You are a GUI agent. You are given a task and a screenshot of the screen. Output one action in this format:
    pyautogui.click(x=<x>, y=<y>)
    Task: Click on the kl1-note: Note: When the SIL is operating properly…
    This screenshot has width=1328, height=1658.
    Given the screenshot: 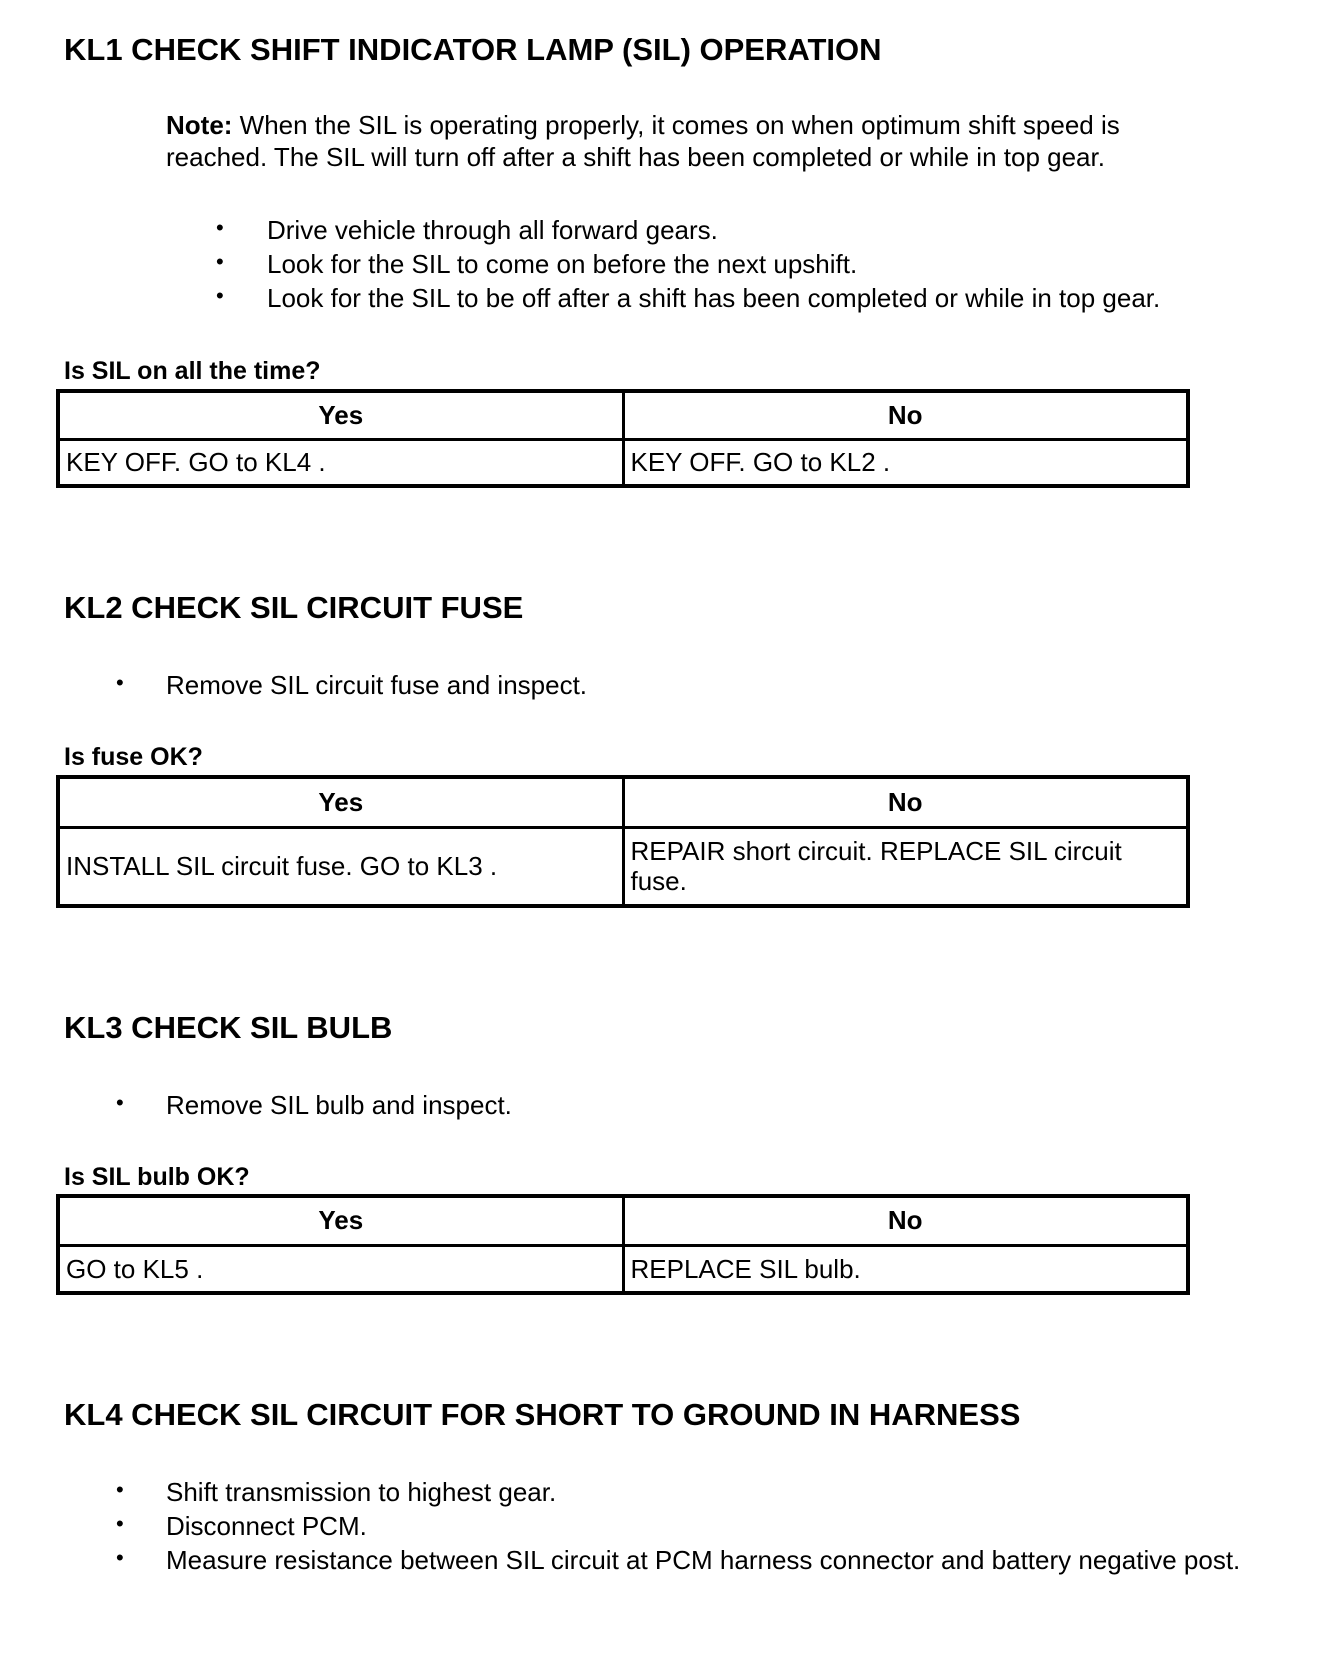 What is the action you would take?
    pyautogui.click(x=696, y=141)
    